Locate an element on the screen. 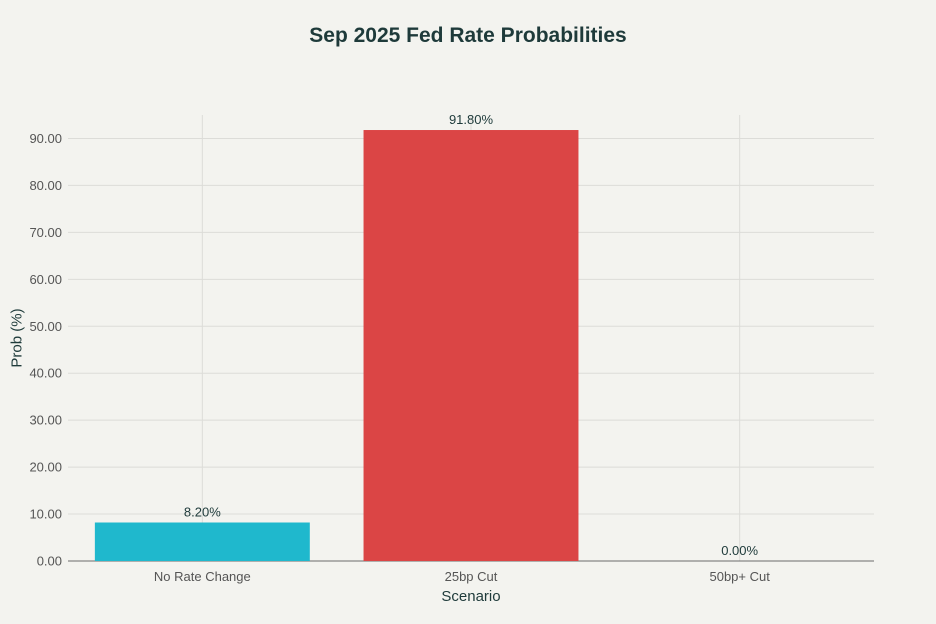 The height and width of the screenshot is (624, 936). y-tick-label: 40.00 is located at coordinates (45, 373).